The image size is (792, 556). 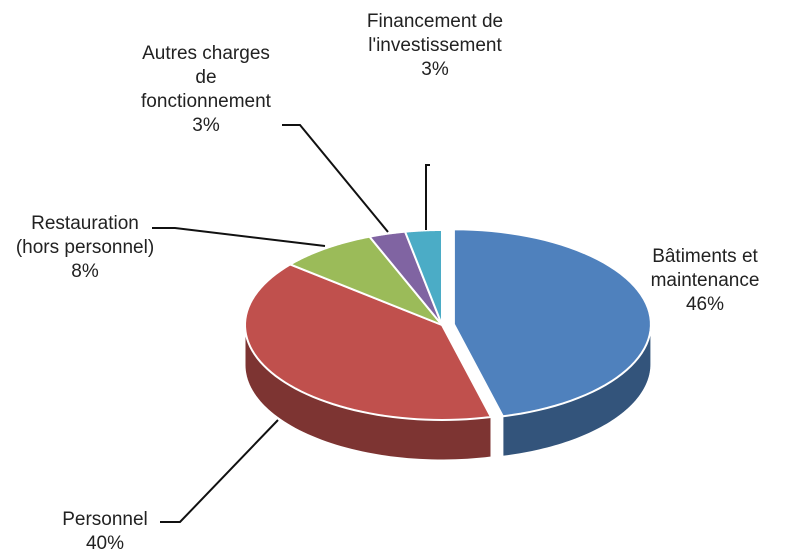 What do you see at coordinates (105, 519) in the screenshot?
I see `category-label: Personnel` at bounding box center [105, 519].